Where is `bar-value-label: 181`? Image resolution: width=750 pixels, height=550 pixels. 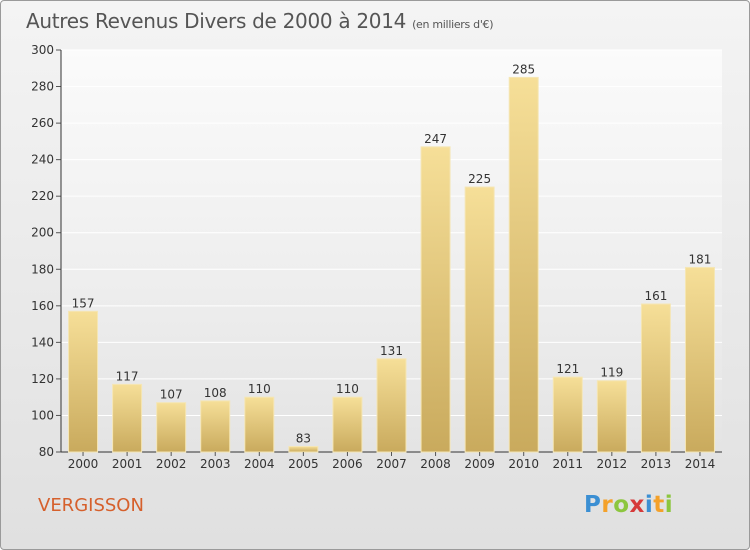
bar-value-label: 181 is located at coordinates (700, 259).